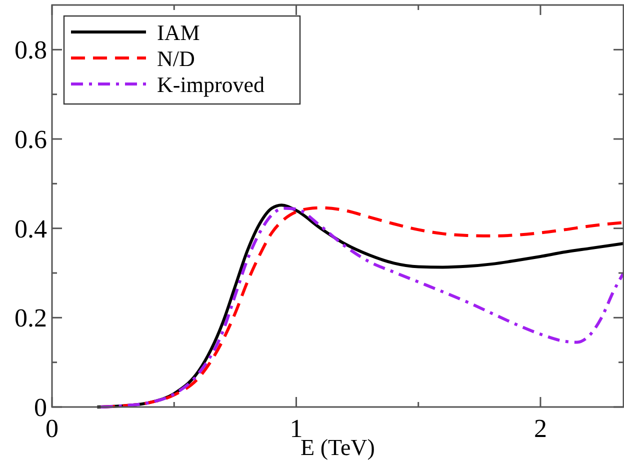 This screenshot has width=624, height=465. I want to click on y-tick-label: 0.8, so click(30, 50).